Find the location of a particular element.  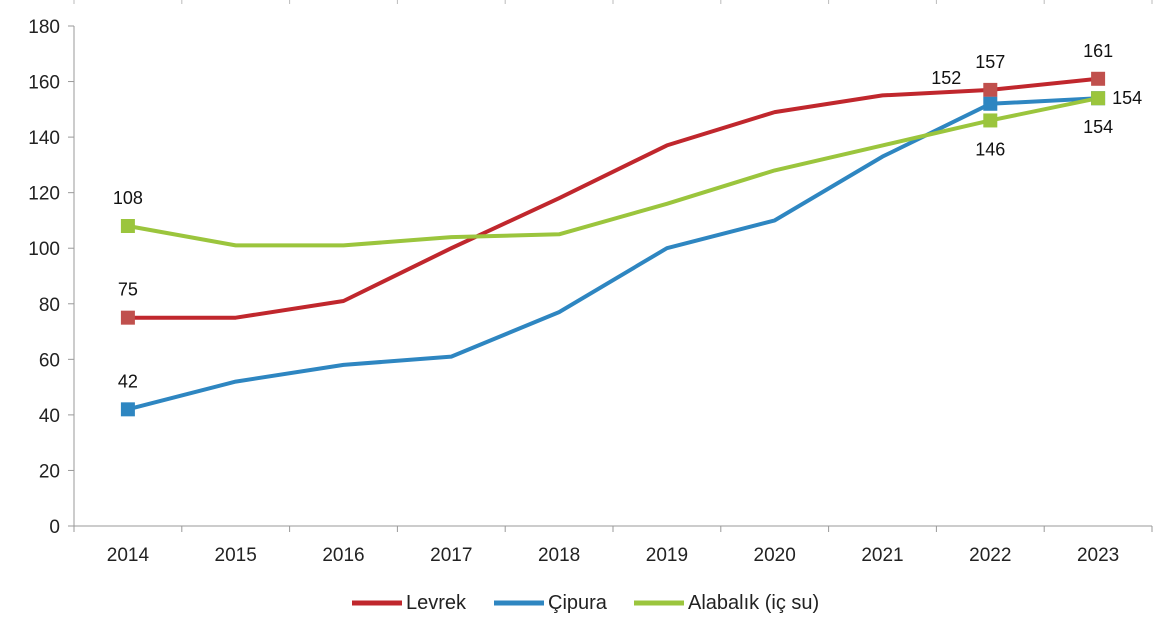

x-tick-label: 2023 is located at coordinates (1098, 555).